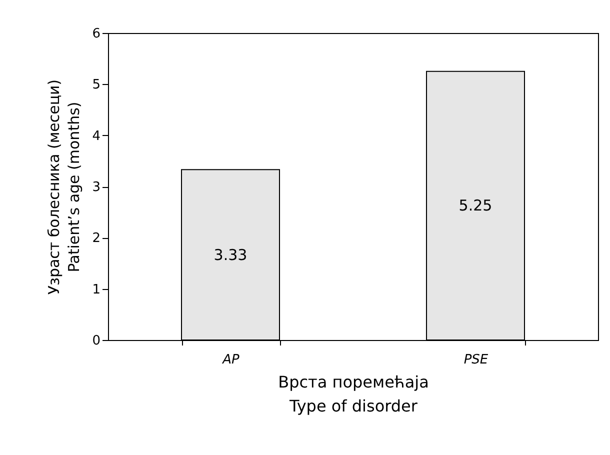  Describe the element at coordinates (475, 205) in the screenshot. I see `data-label: 5.25` at that location.